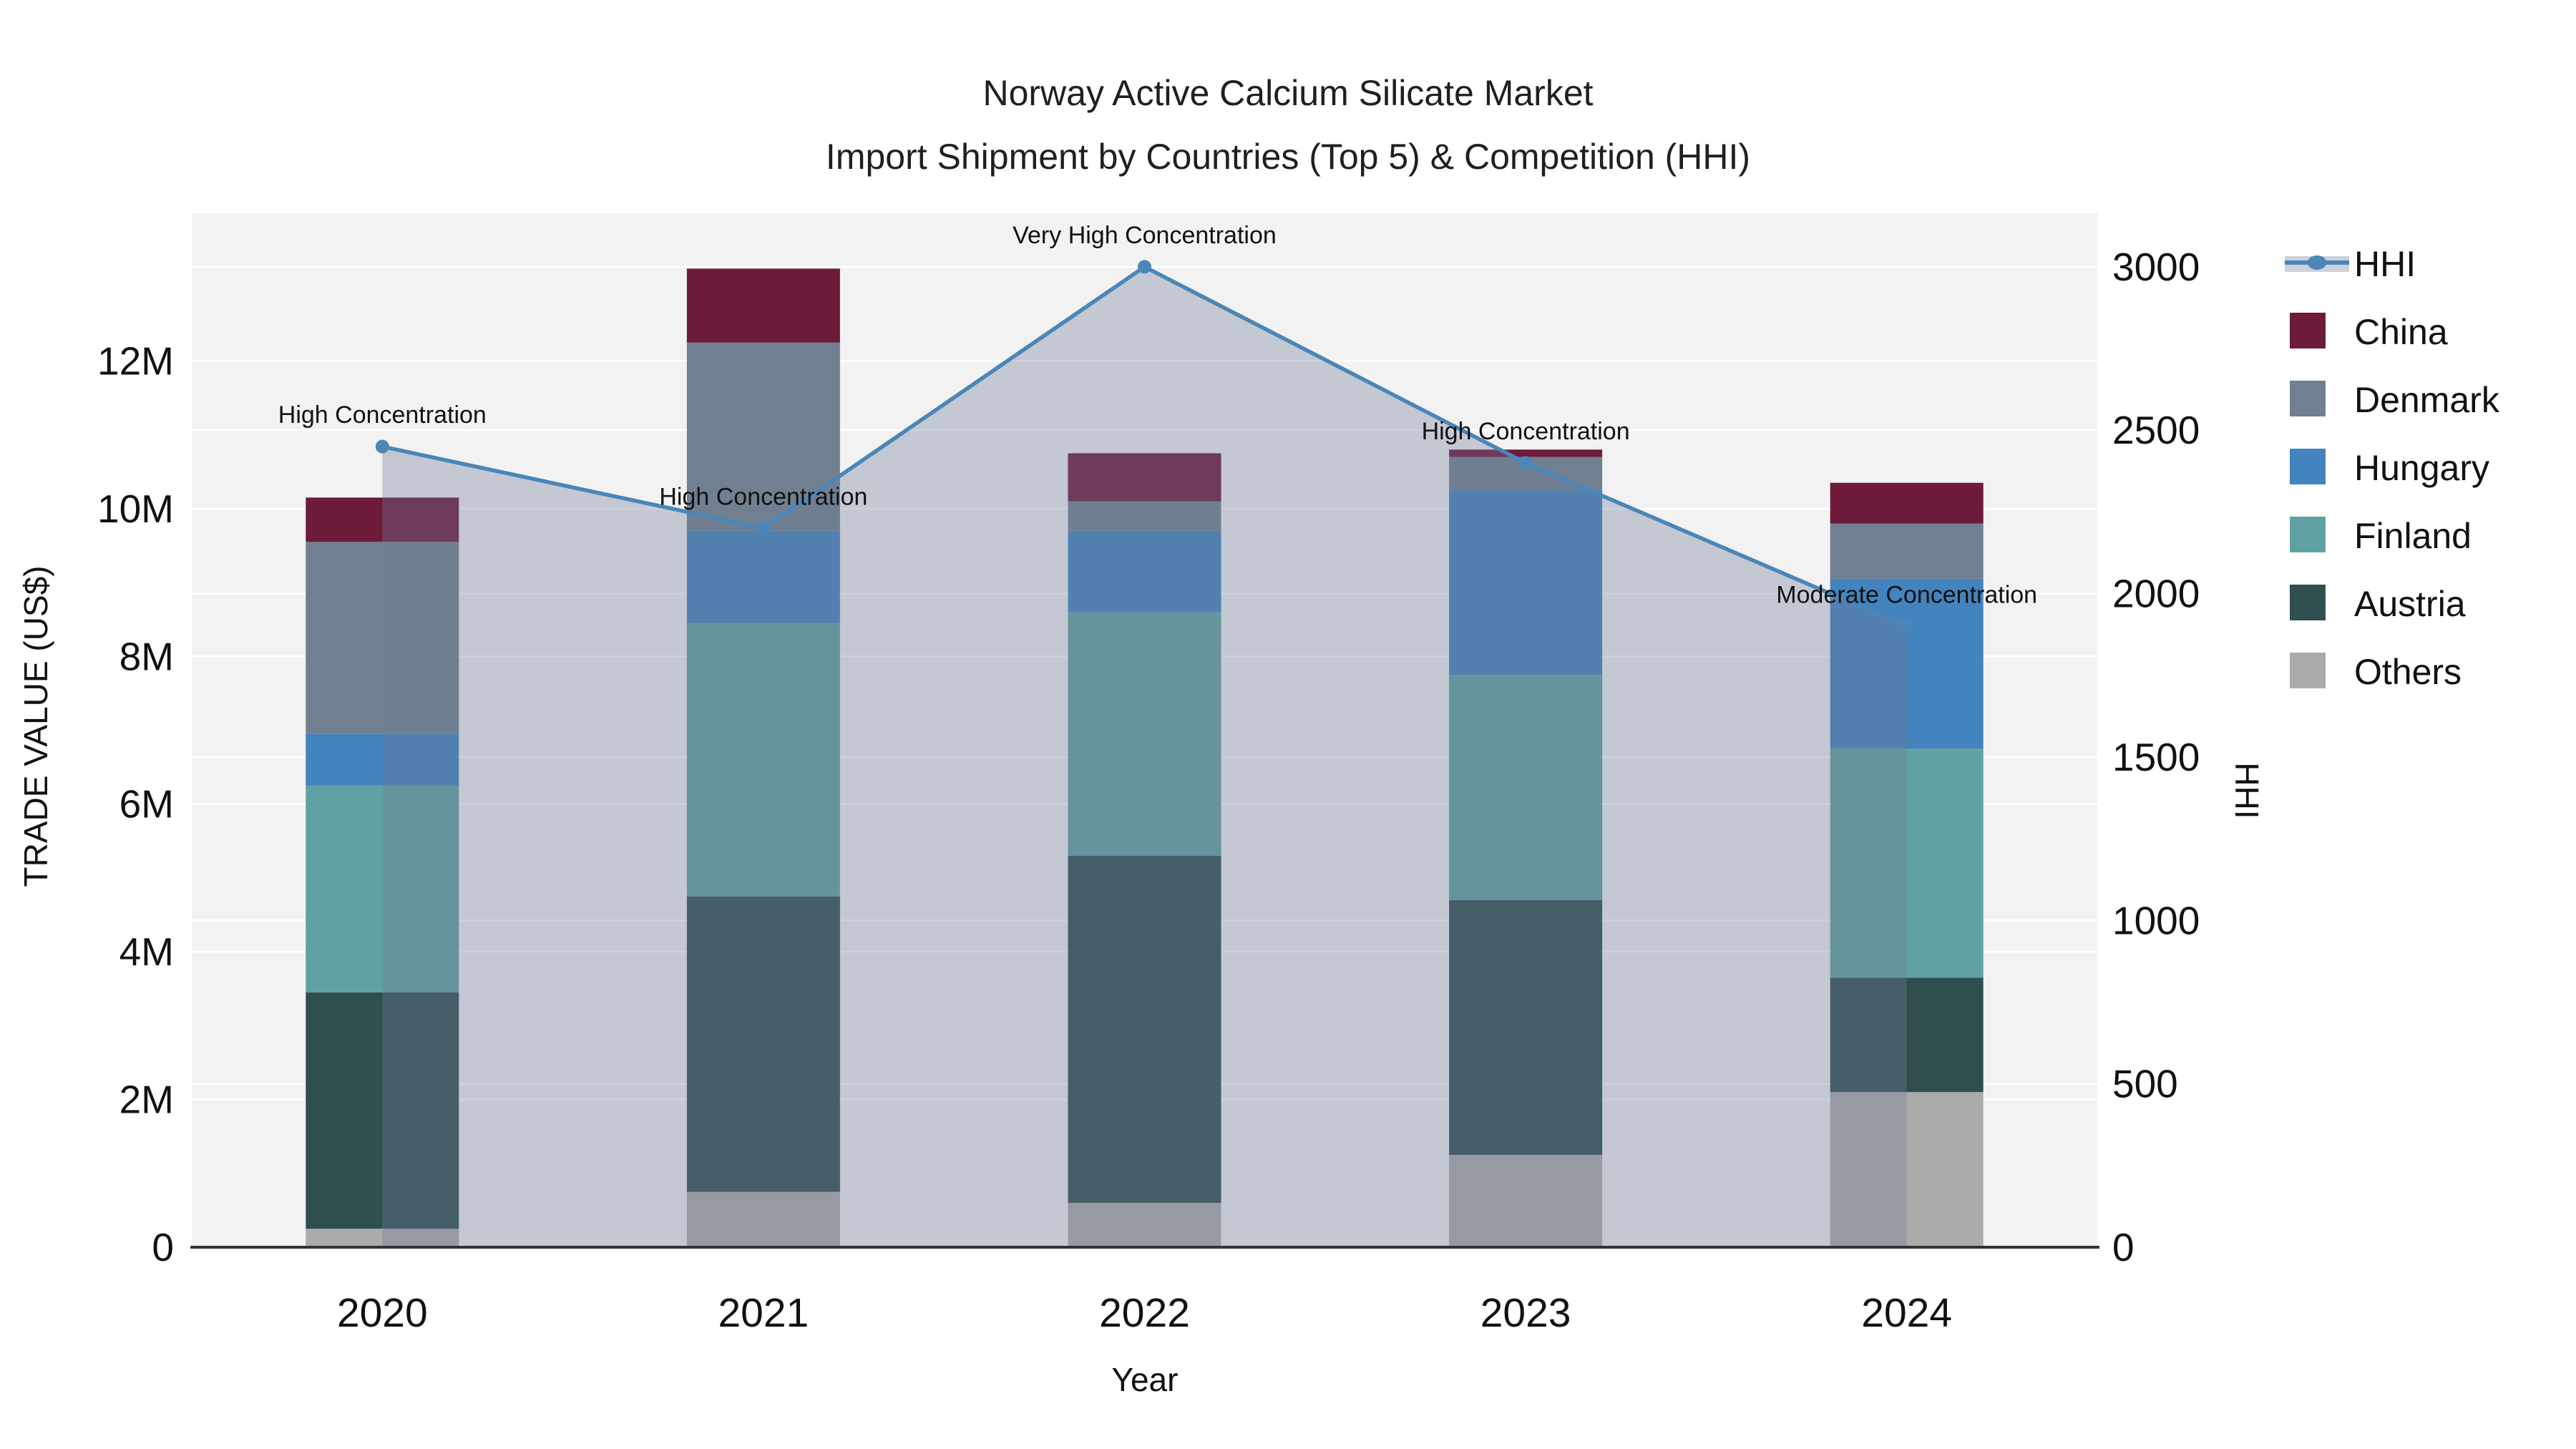 The height and width of the screenshot is (1449, 2576). I want to click on x-tick-2020: 2020, so click(382, 1313).